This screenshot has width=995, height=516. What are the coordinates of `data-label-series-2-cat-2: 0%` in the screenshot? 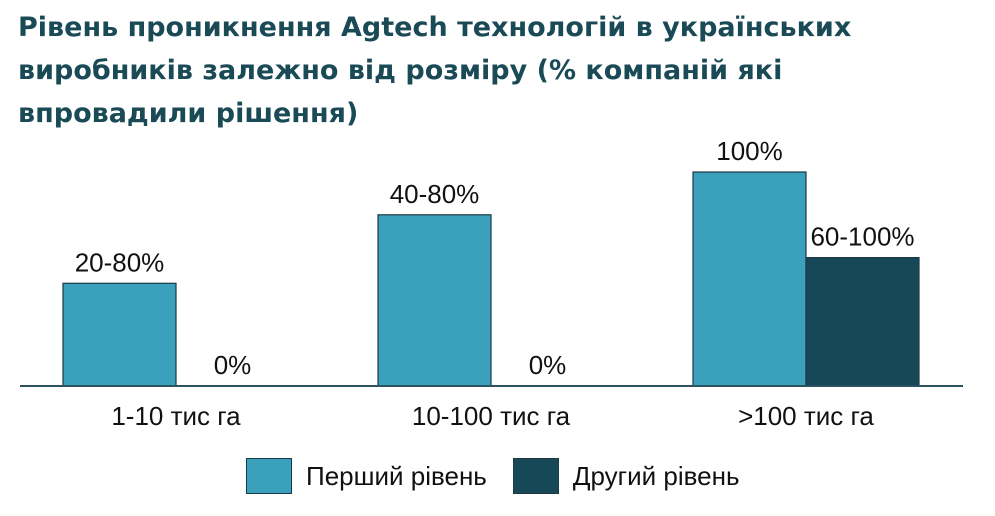 It's located at (548, 365).